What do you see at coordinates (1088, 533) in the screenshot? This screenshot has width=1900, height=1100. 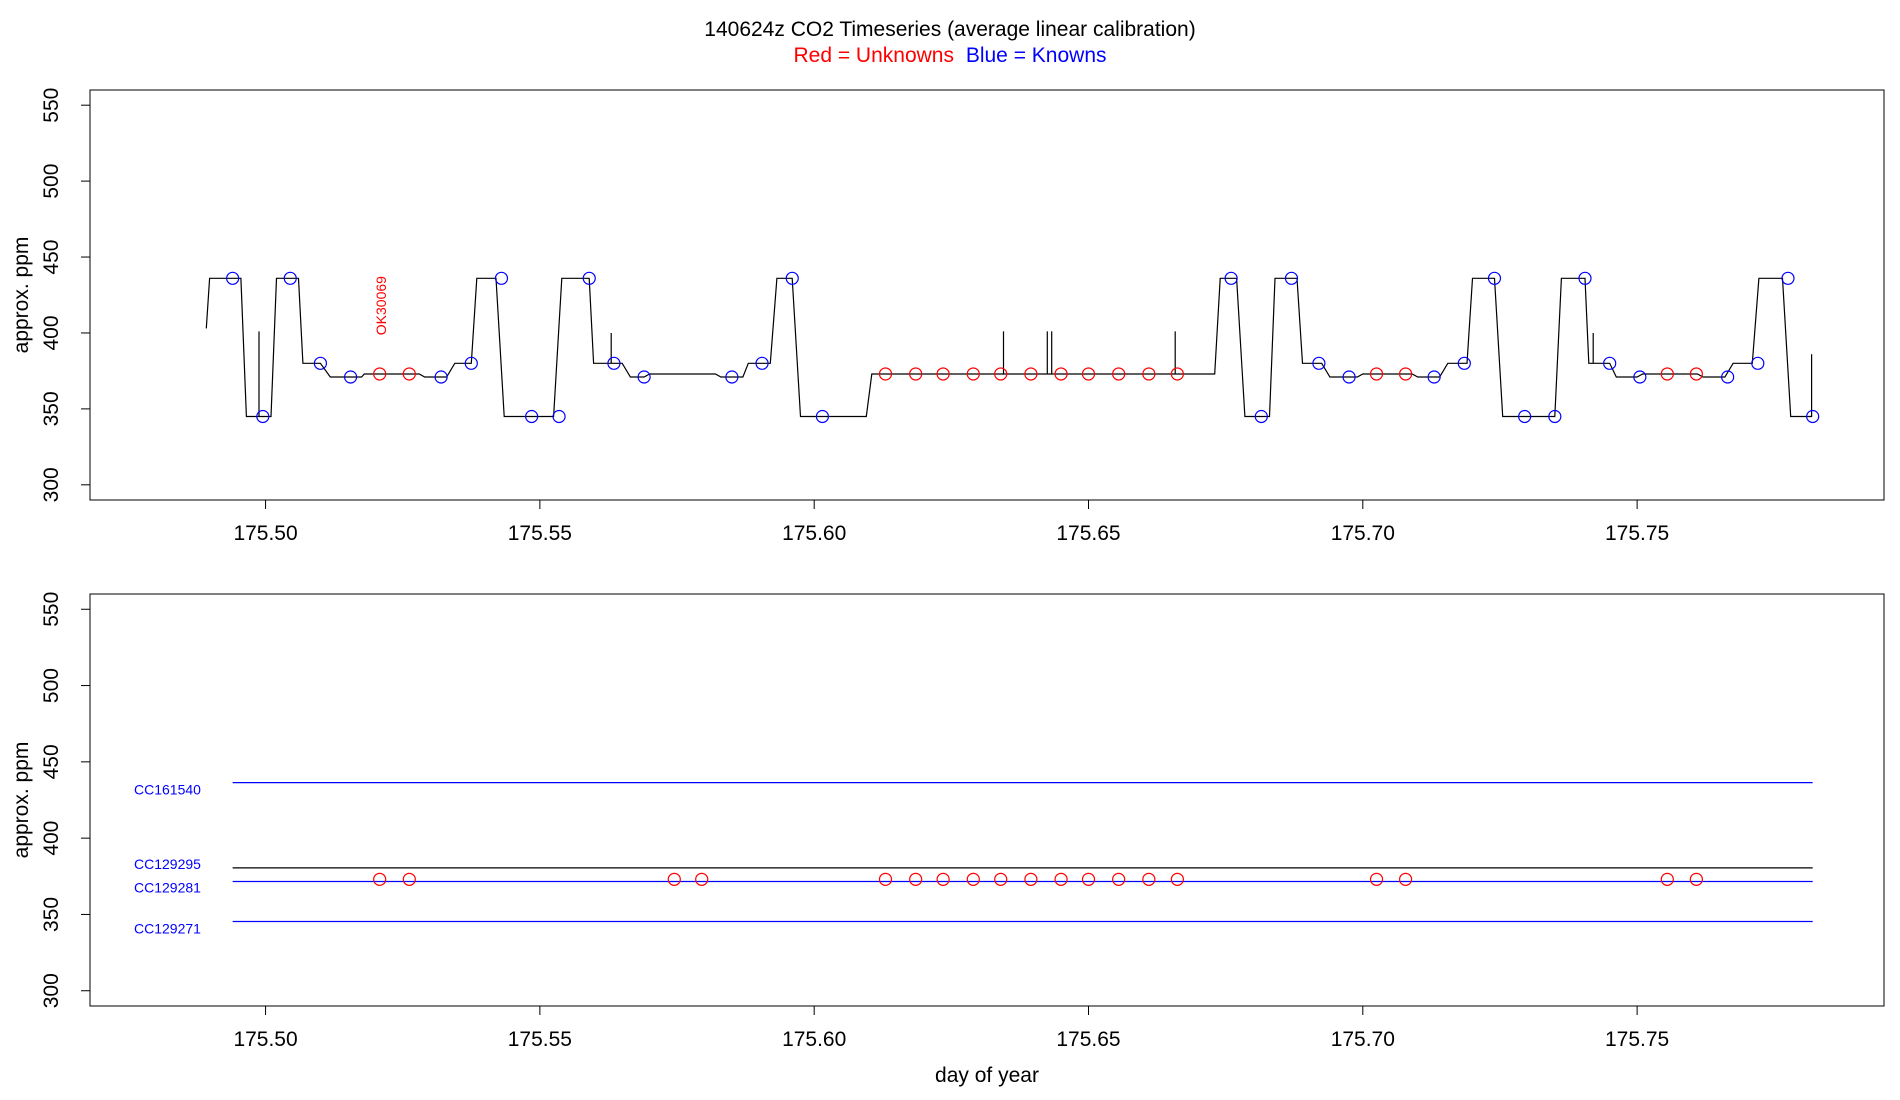 I see `top-x-tick-label: 175.65` at bounding box center [1088, 533].